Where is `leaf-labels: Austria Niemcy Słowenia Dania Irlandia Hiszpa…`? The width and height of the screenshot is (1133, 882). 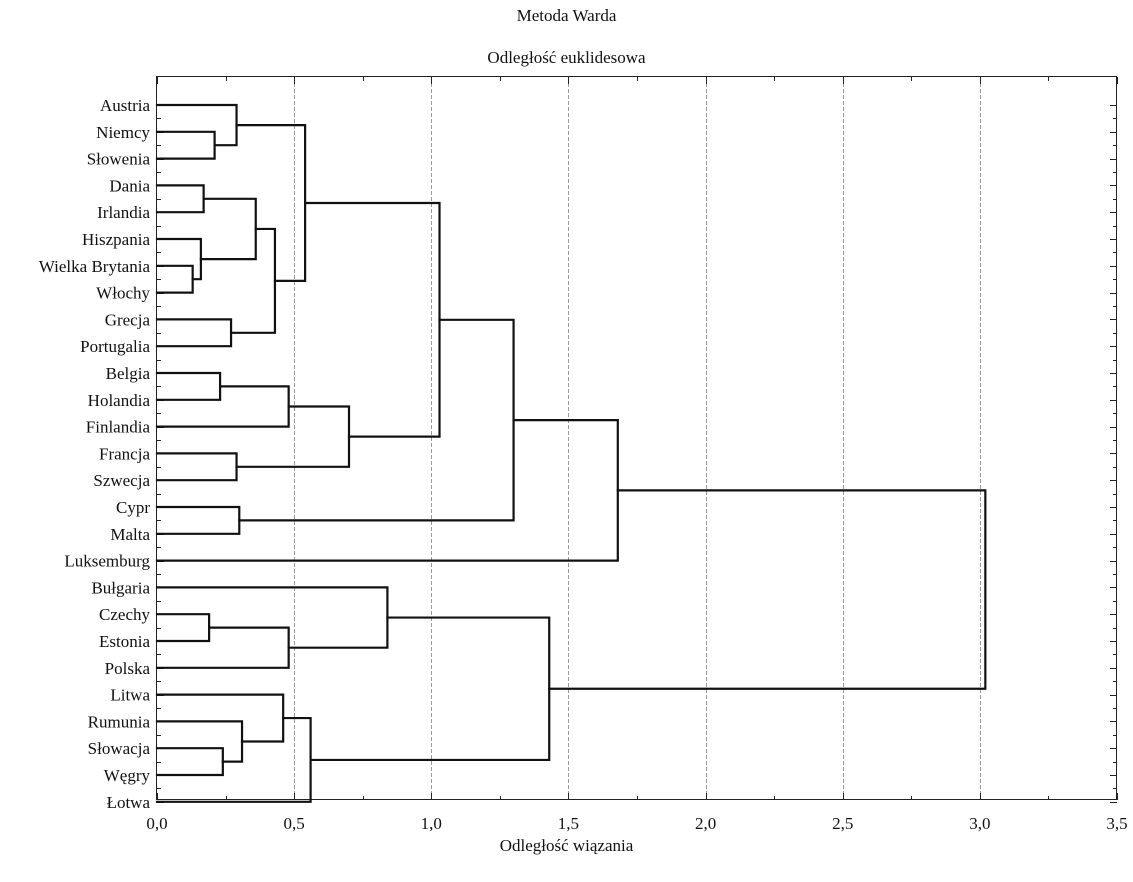
leaf-labels: Austria Niemcy Słowenia Dania Irlandia Hiszpa… is located at coordinates (95, 454).